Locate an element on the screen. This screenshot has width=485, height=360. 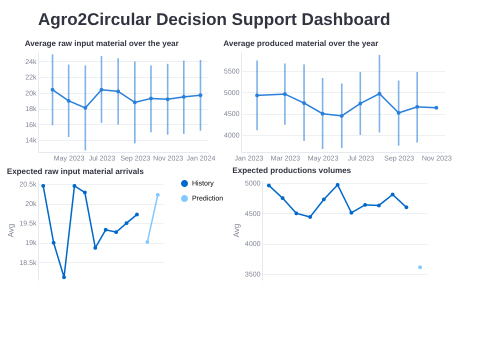
chart-title: Expected productions volumes is located at coordinates (292, 171).